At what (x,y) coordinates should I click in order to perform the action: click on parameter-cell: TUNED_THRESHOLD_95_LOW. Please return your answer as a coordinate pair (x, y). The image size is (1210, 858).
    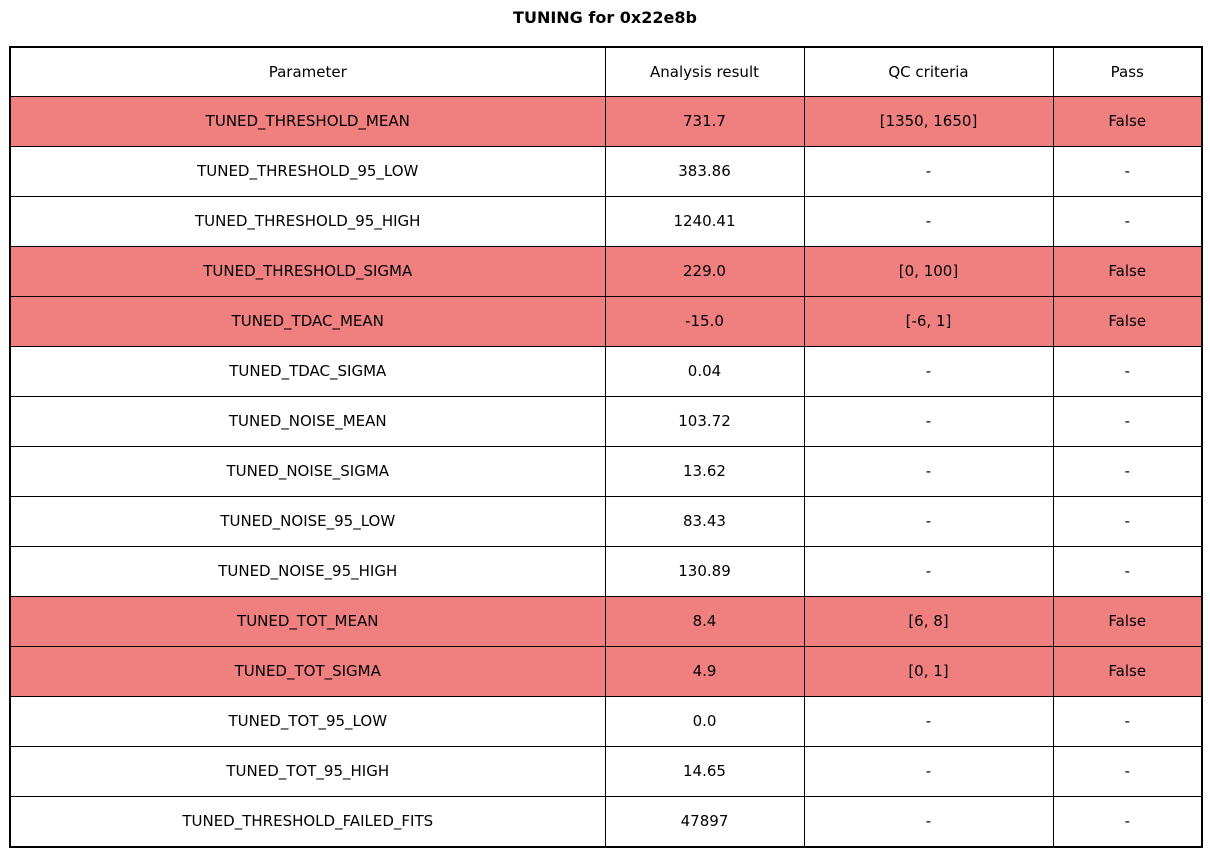
    Looking at the image, I should click on (307, 171).